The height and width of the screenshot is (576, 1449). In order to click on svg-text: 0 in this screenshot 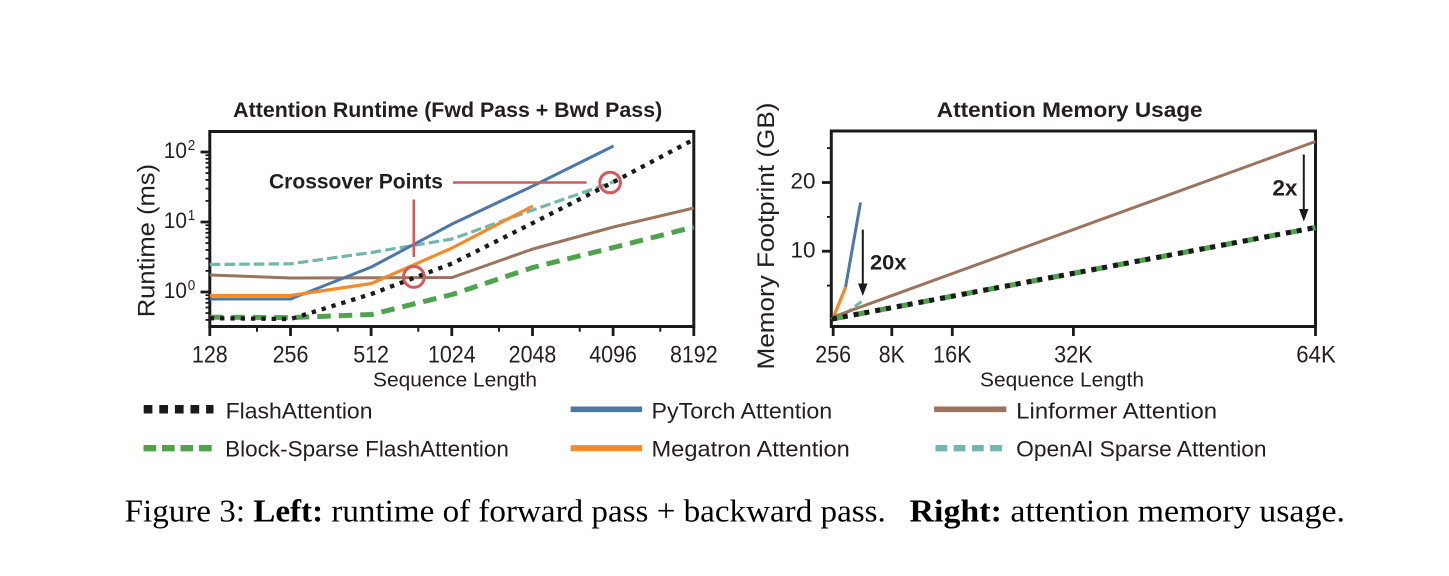, I will do `click(192, 286)`.